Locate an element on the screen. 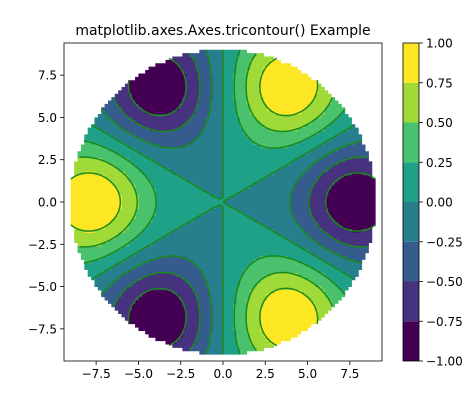 This screenshot has width=474, height=402. colorbar: −1.00 −0.75 −0.50 −0.25 0.00 0.25 0.50 0.75 1.00 is located at coordinates (432, 203).